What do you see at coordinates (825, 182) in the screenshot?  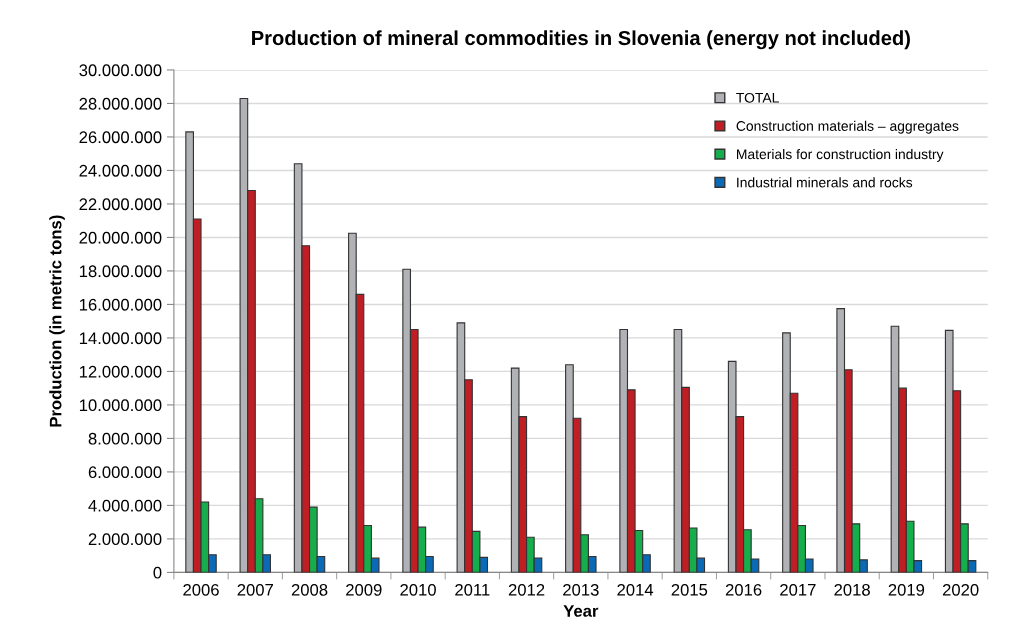 I see `legend-label: Industrial minerals and rocks` at bounding box center [825, 182].